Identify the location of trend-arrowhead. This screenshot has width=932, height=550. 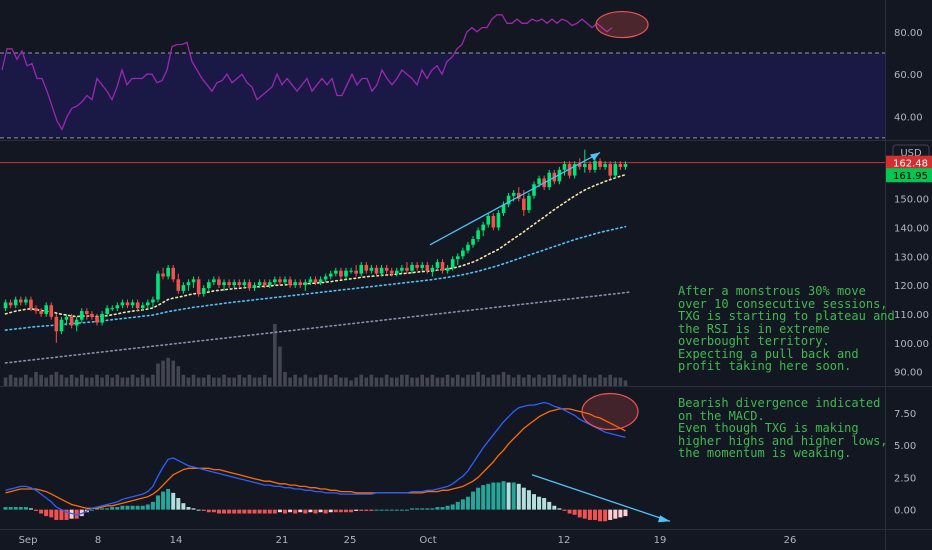
(595, 156).